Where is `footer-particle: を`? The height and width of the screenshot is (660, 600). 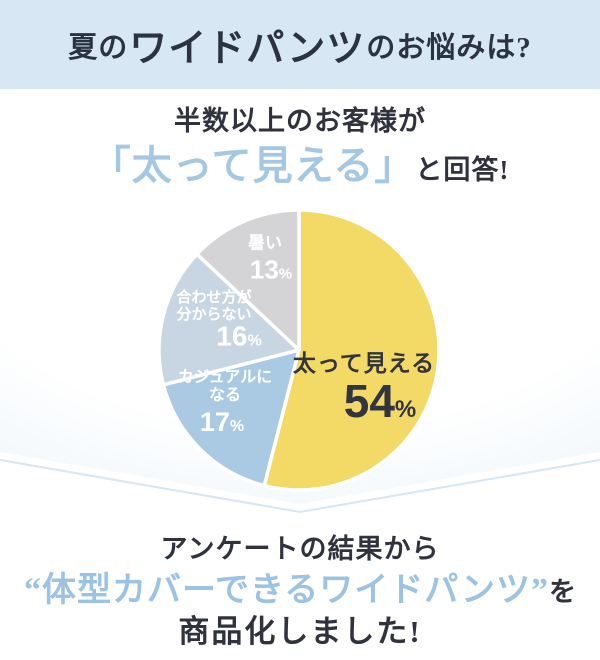
footer-particle: を is located at coordinates (562, 592).